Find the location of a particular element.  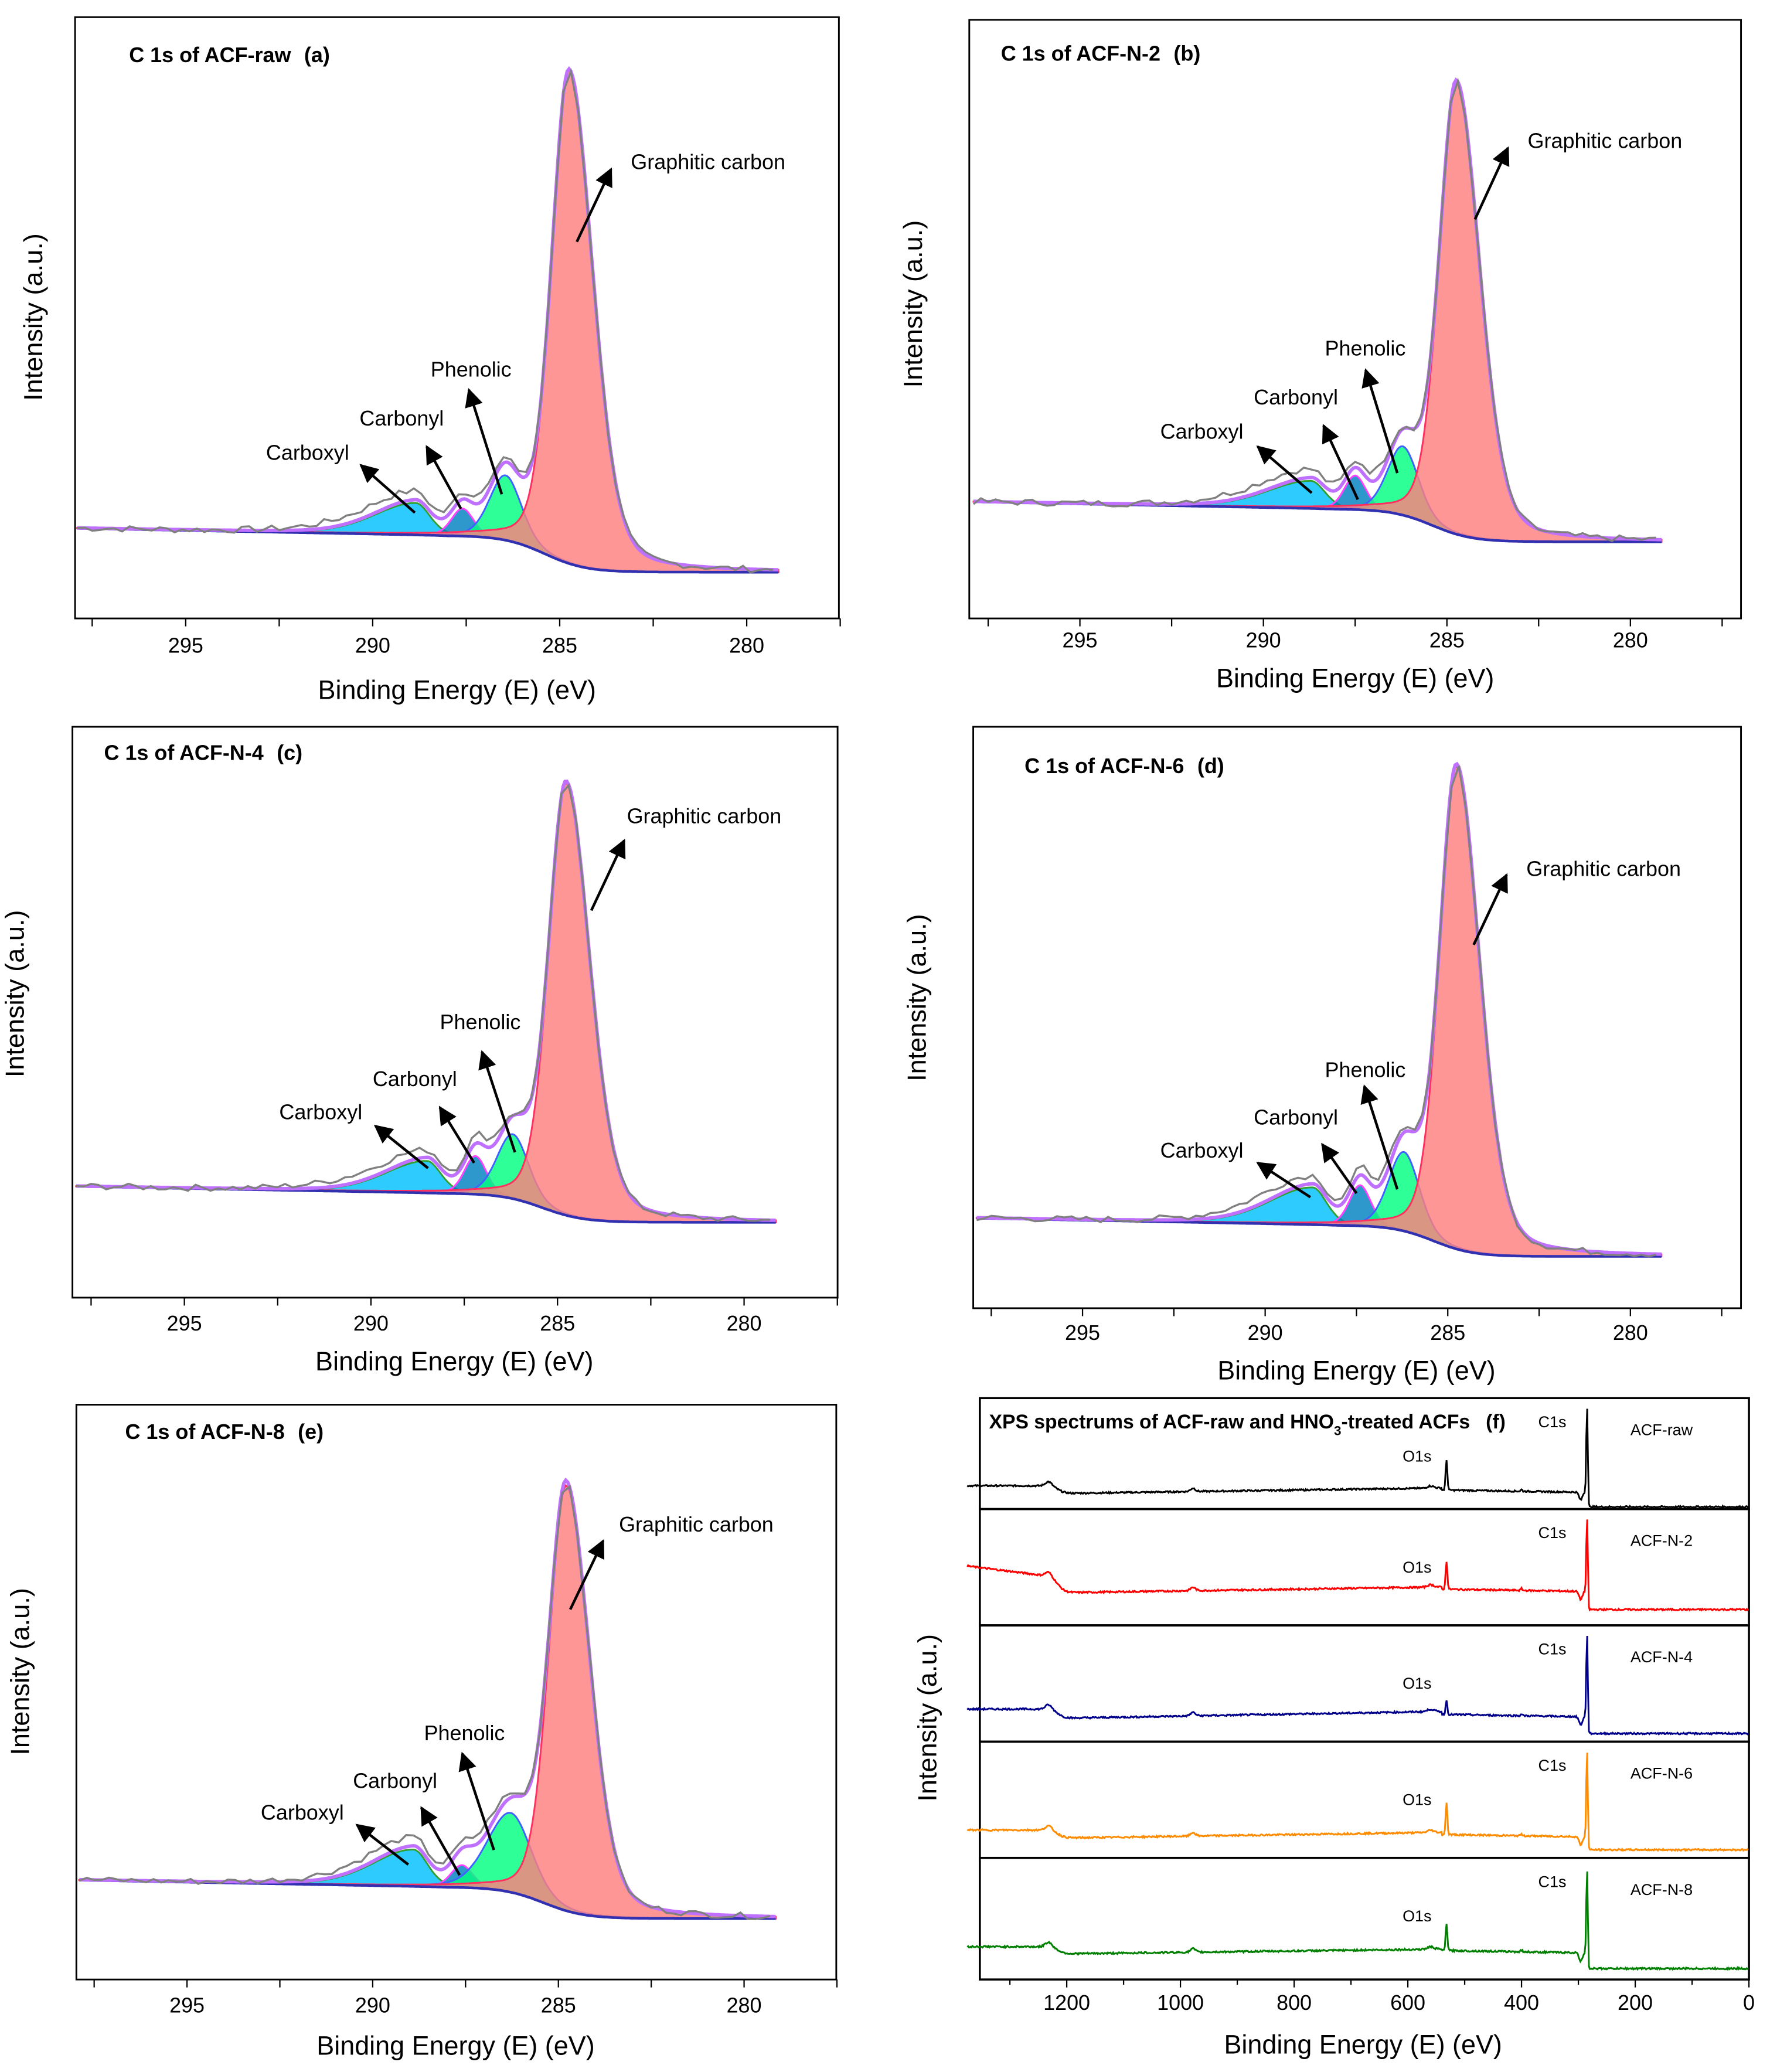

panel-title: C 1s of ACF-N-6 (d) is located at coordinates (1124, 766).